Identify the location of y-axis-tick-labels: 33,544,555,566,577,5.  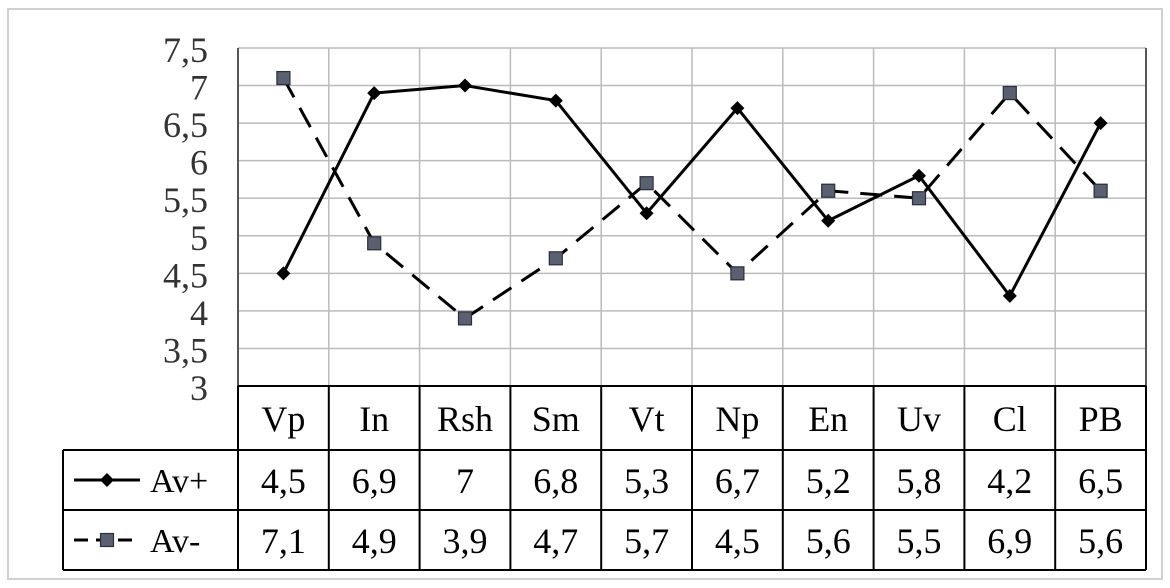
(185, 219).